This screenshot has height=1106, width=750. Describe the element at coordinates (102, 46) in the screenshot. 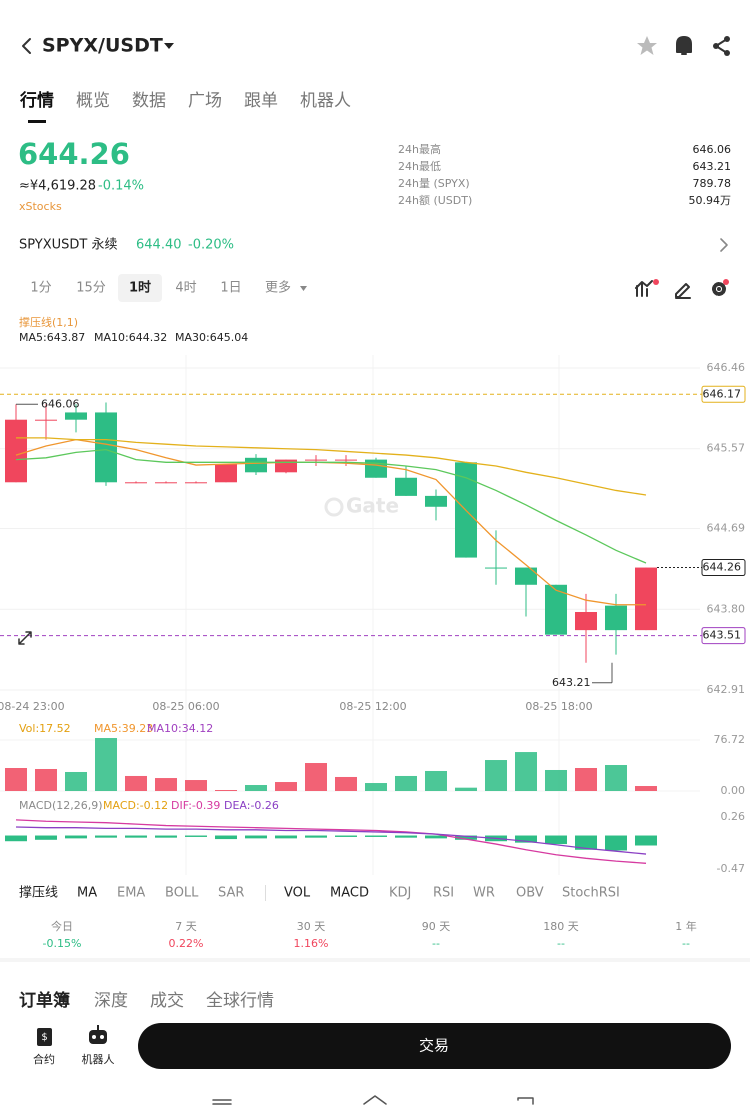

I see `pair-title: SPYX/USDT` at that location.